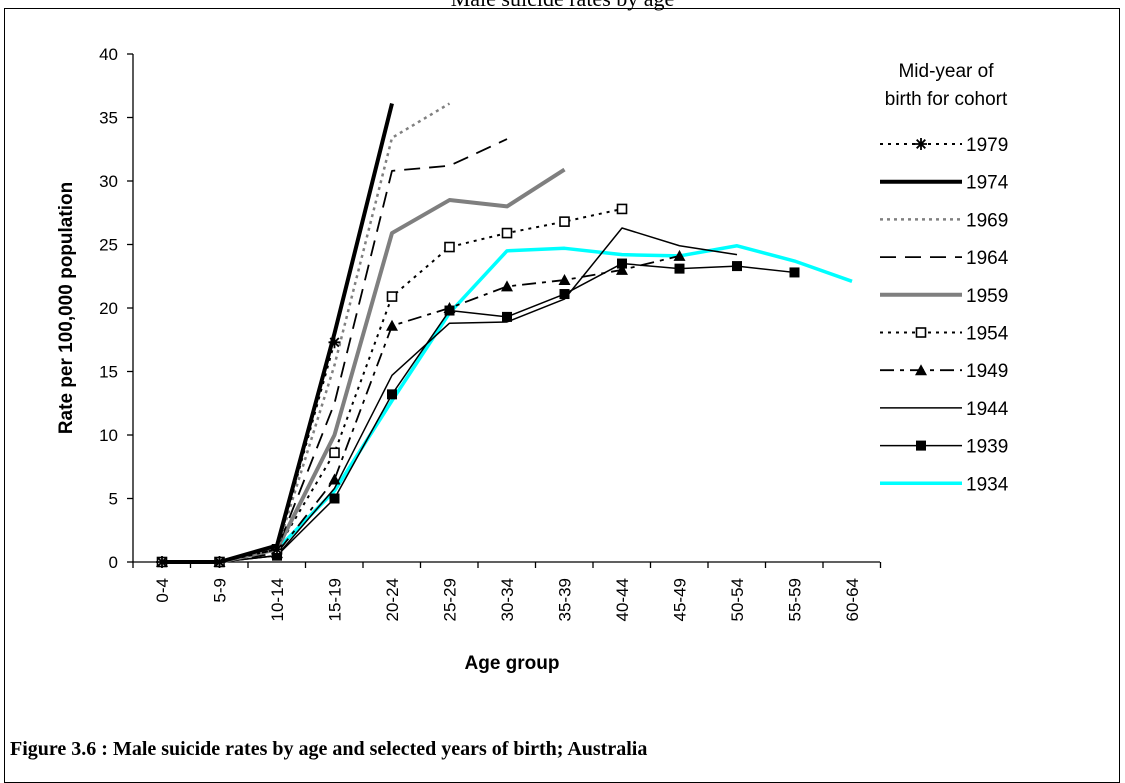  Describe the element at coordinates (277, 599) in the screenshot. I see `x-tick-label: 10-14` at that location.